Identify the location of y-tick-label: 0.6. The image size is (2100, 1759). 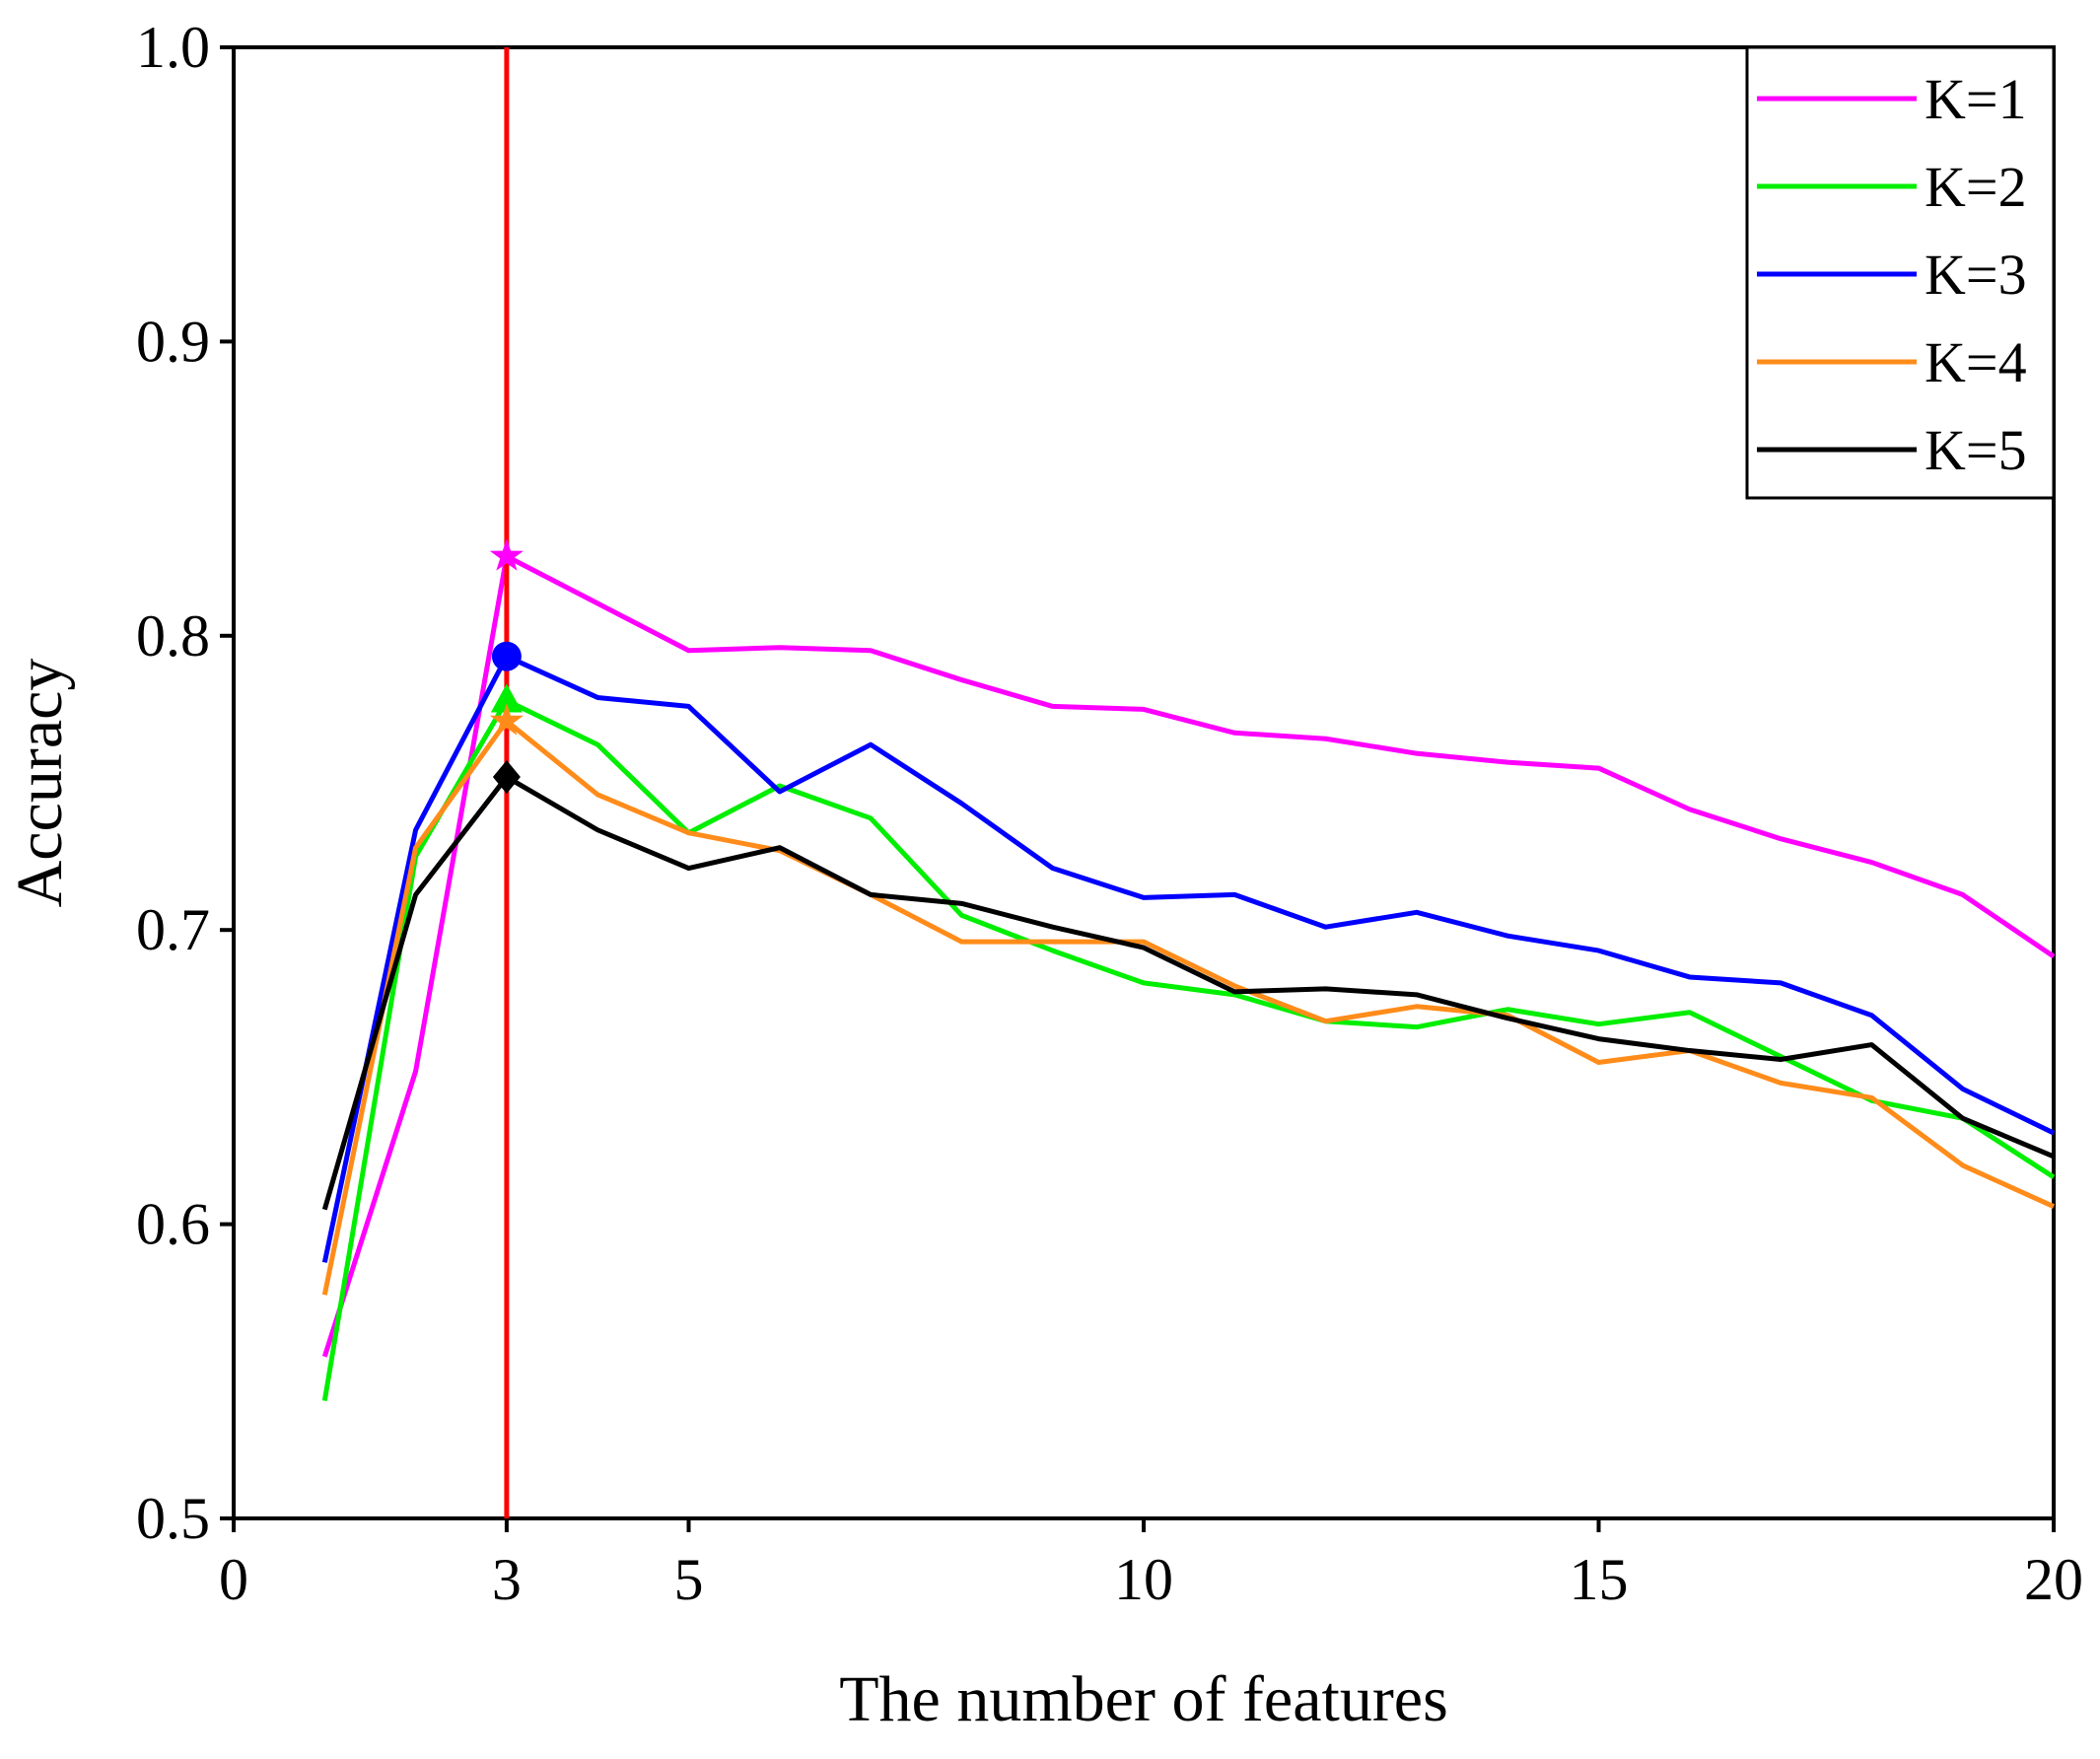
(173, 1224).